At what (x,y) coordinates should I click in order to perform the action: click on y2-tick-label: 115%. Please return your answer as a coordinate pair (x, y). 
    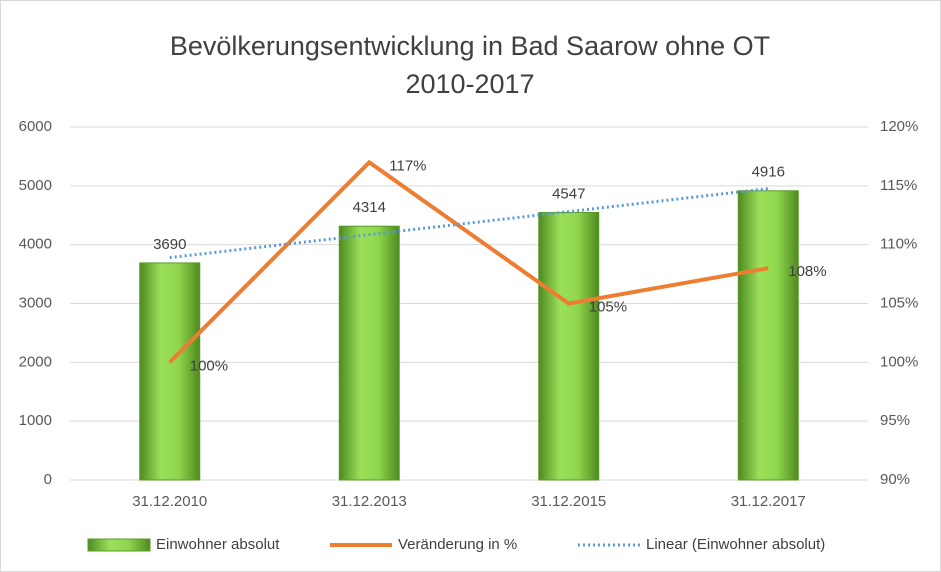
    Looking at the image, I should click on (898, 185).